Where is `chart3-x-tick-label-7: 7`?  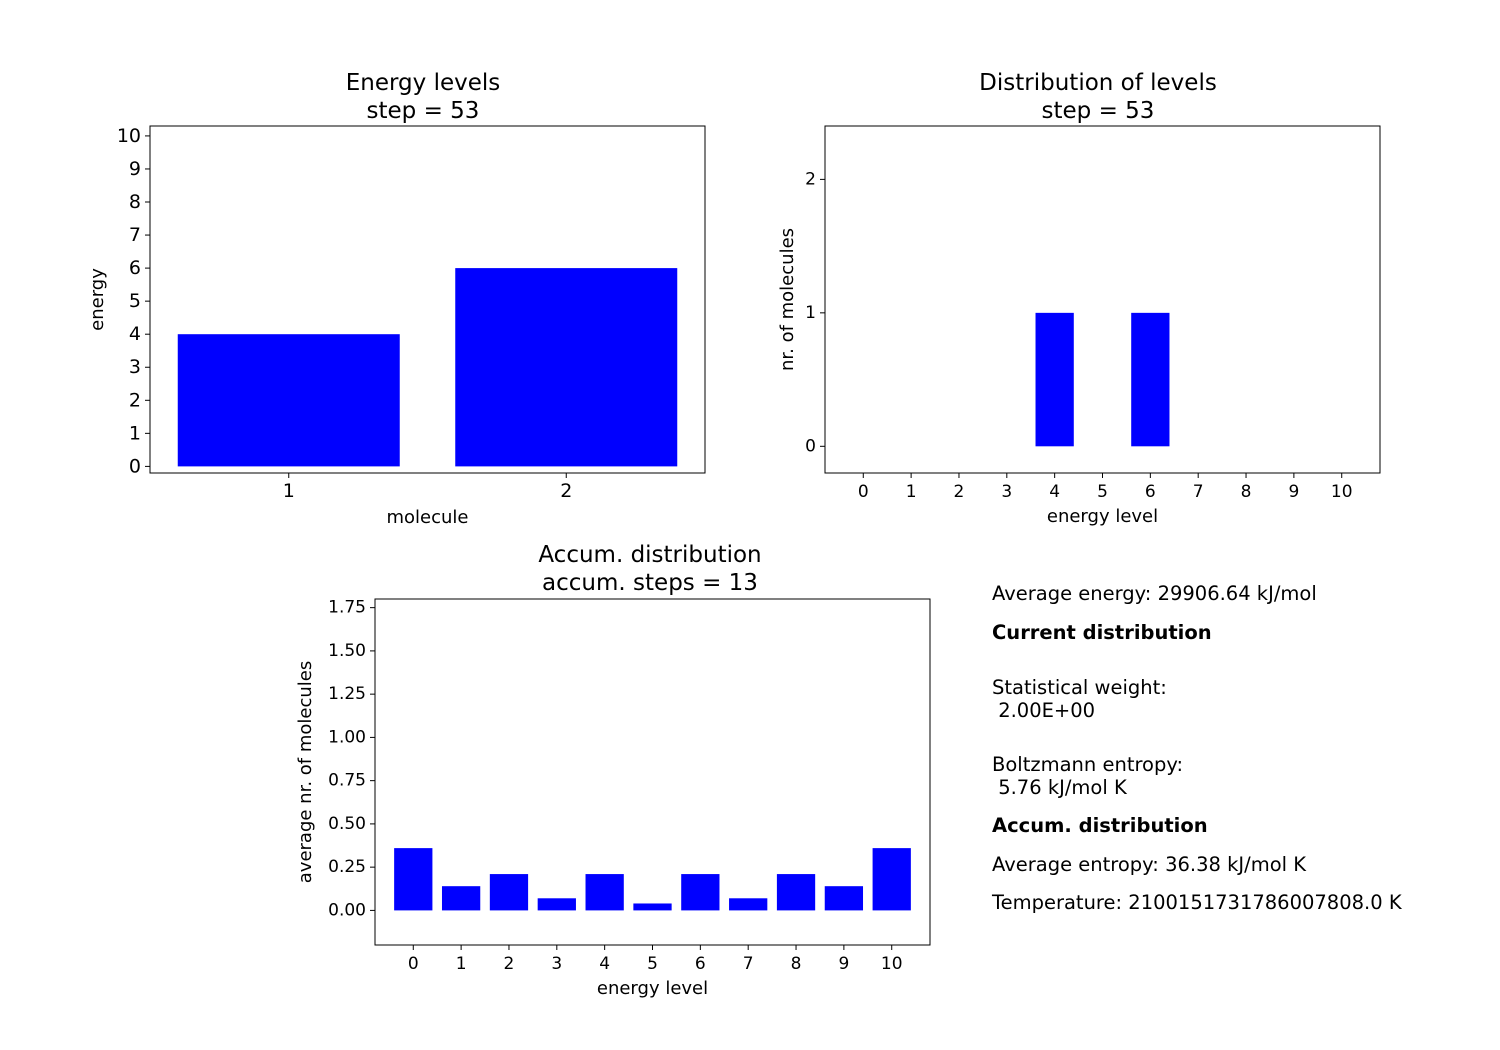 chart3-x-tick-label-7: 7 is located at coordinates (748, 964).